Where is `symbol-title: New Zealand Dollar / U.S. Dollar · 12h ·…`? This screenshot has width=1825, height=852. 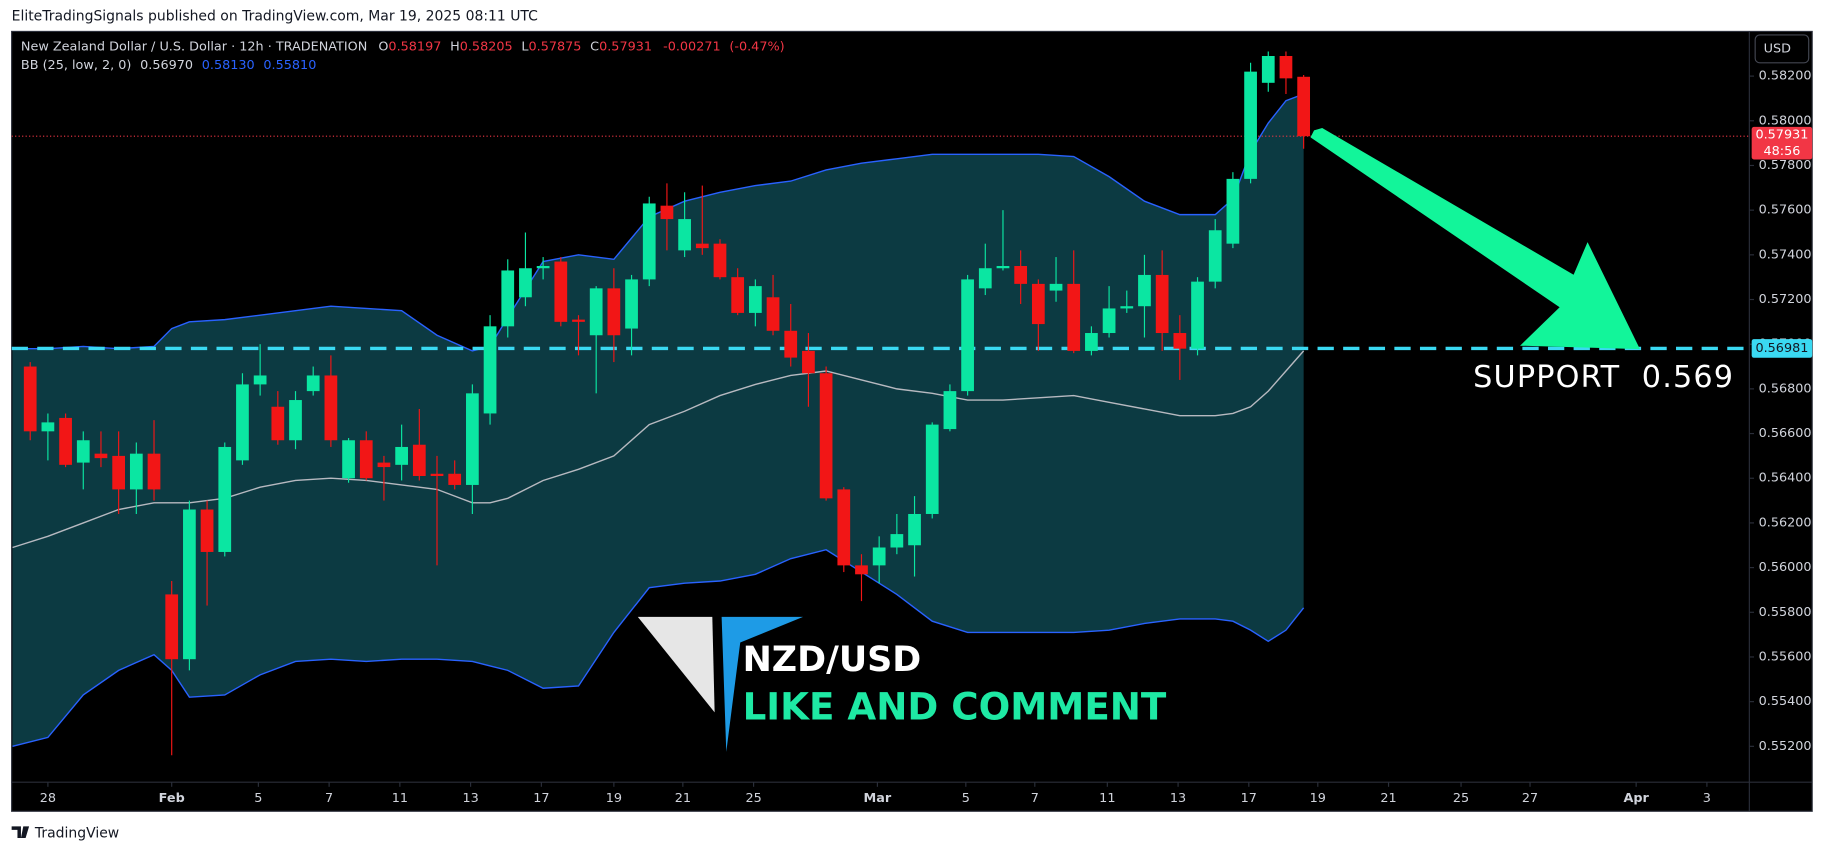
symbol-title: New Zealand Dollar / U.S. Dollar · 12h ·… is located at coordinates (194, 46).